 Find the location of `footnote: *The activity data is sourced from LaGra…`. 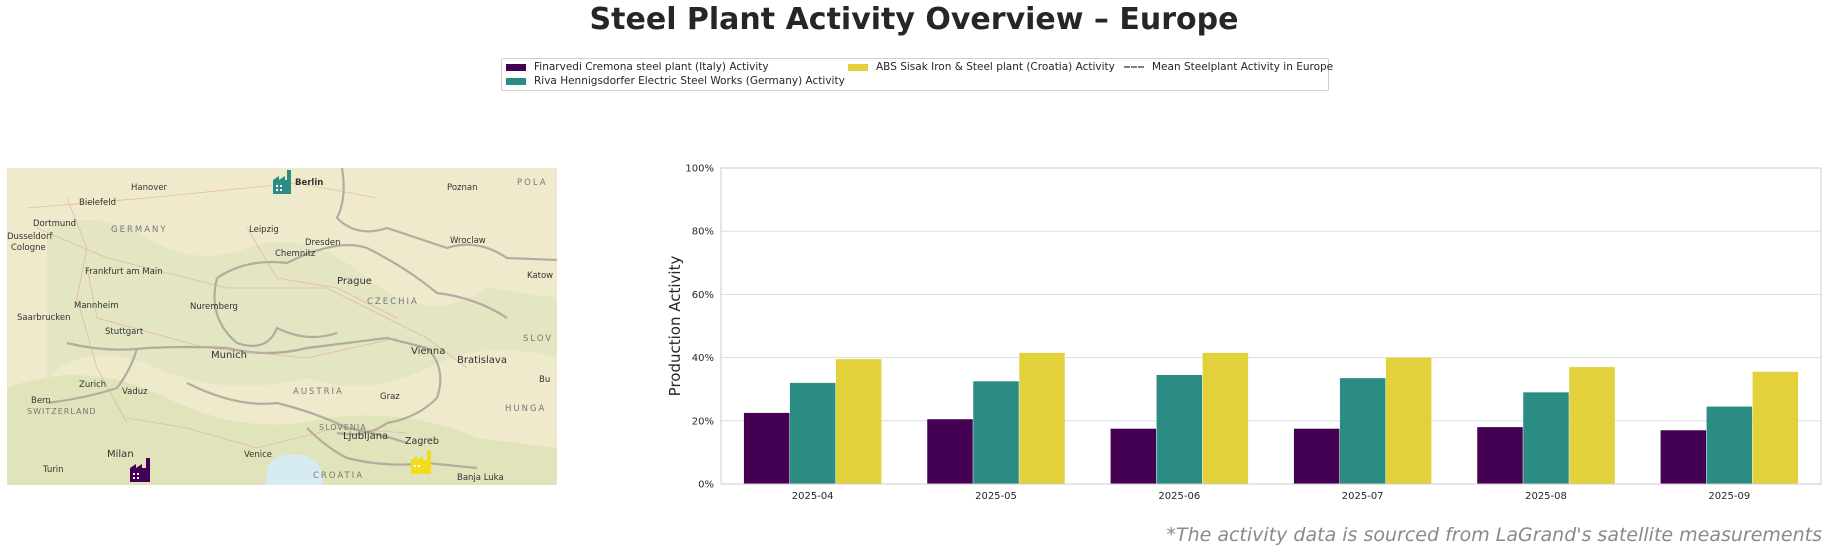

footnote: *The activity data is sourced from LaGra… is located at coordinates (1494, 535).